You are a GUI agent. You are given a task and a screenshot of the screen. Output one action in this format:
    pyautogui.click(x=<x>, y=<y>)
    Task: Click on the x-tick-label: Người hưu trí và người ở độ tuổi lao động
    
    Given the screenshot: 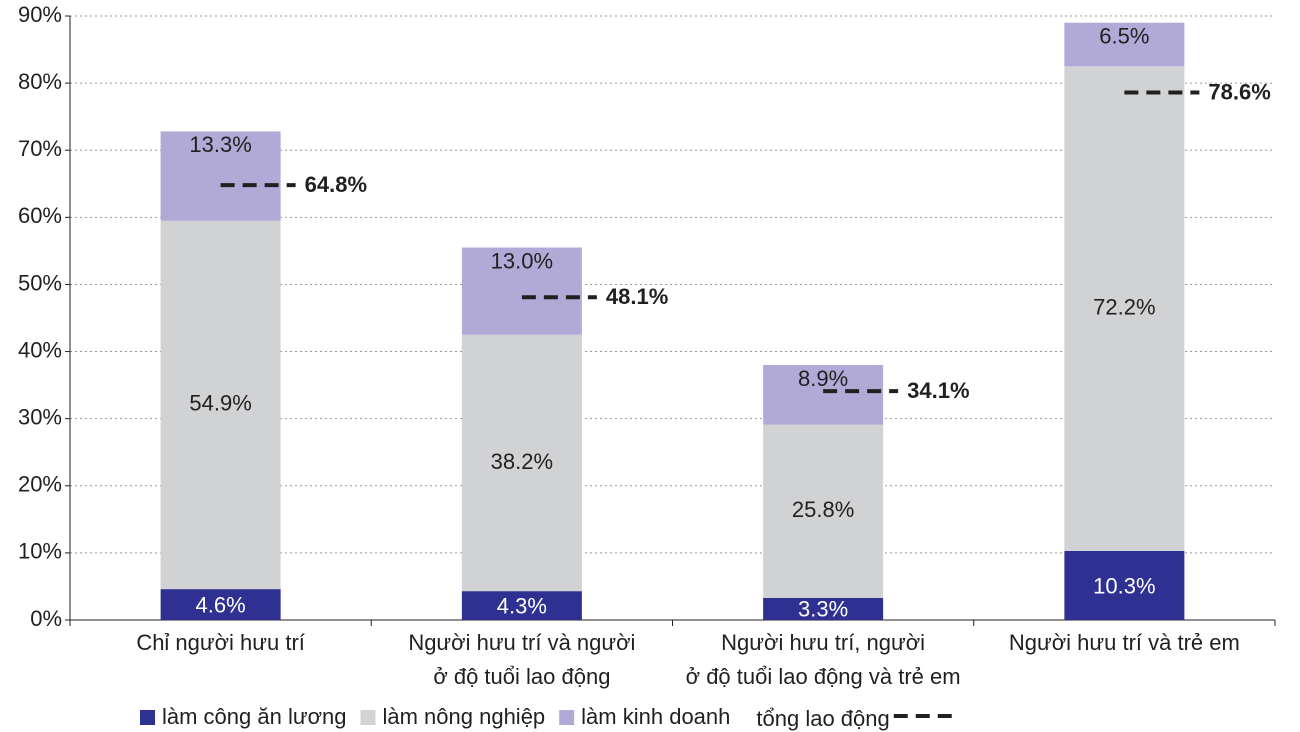 What is the action you would take?
    pyautogui.click(x=521, y=659)
    